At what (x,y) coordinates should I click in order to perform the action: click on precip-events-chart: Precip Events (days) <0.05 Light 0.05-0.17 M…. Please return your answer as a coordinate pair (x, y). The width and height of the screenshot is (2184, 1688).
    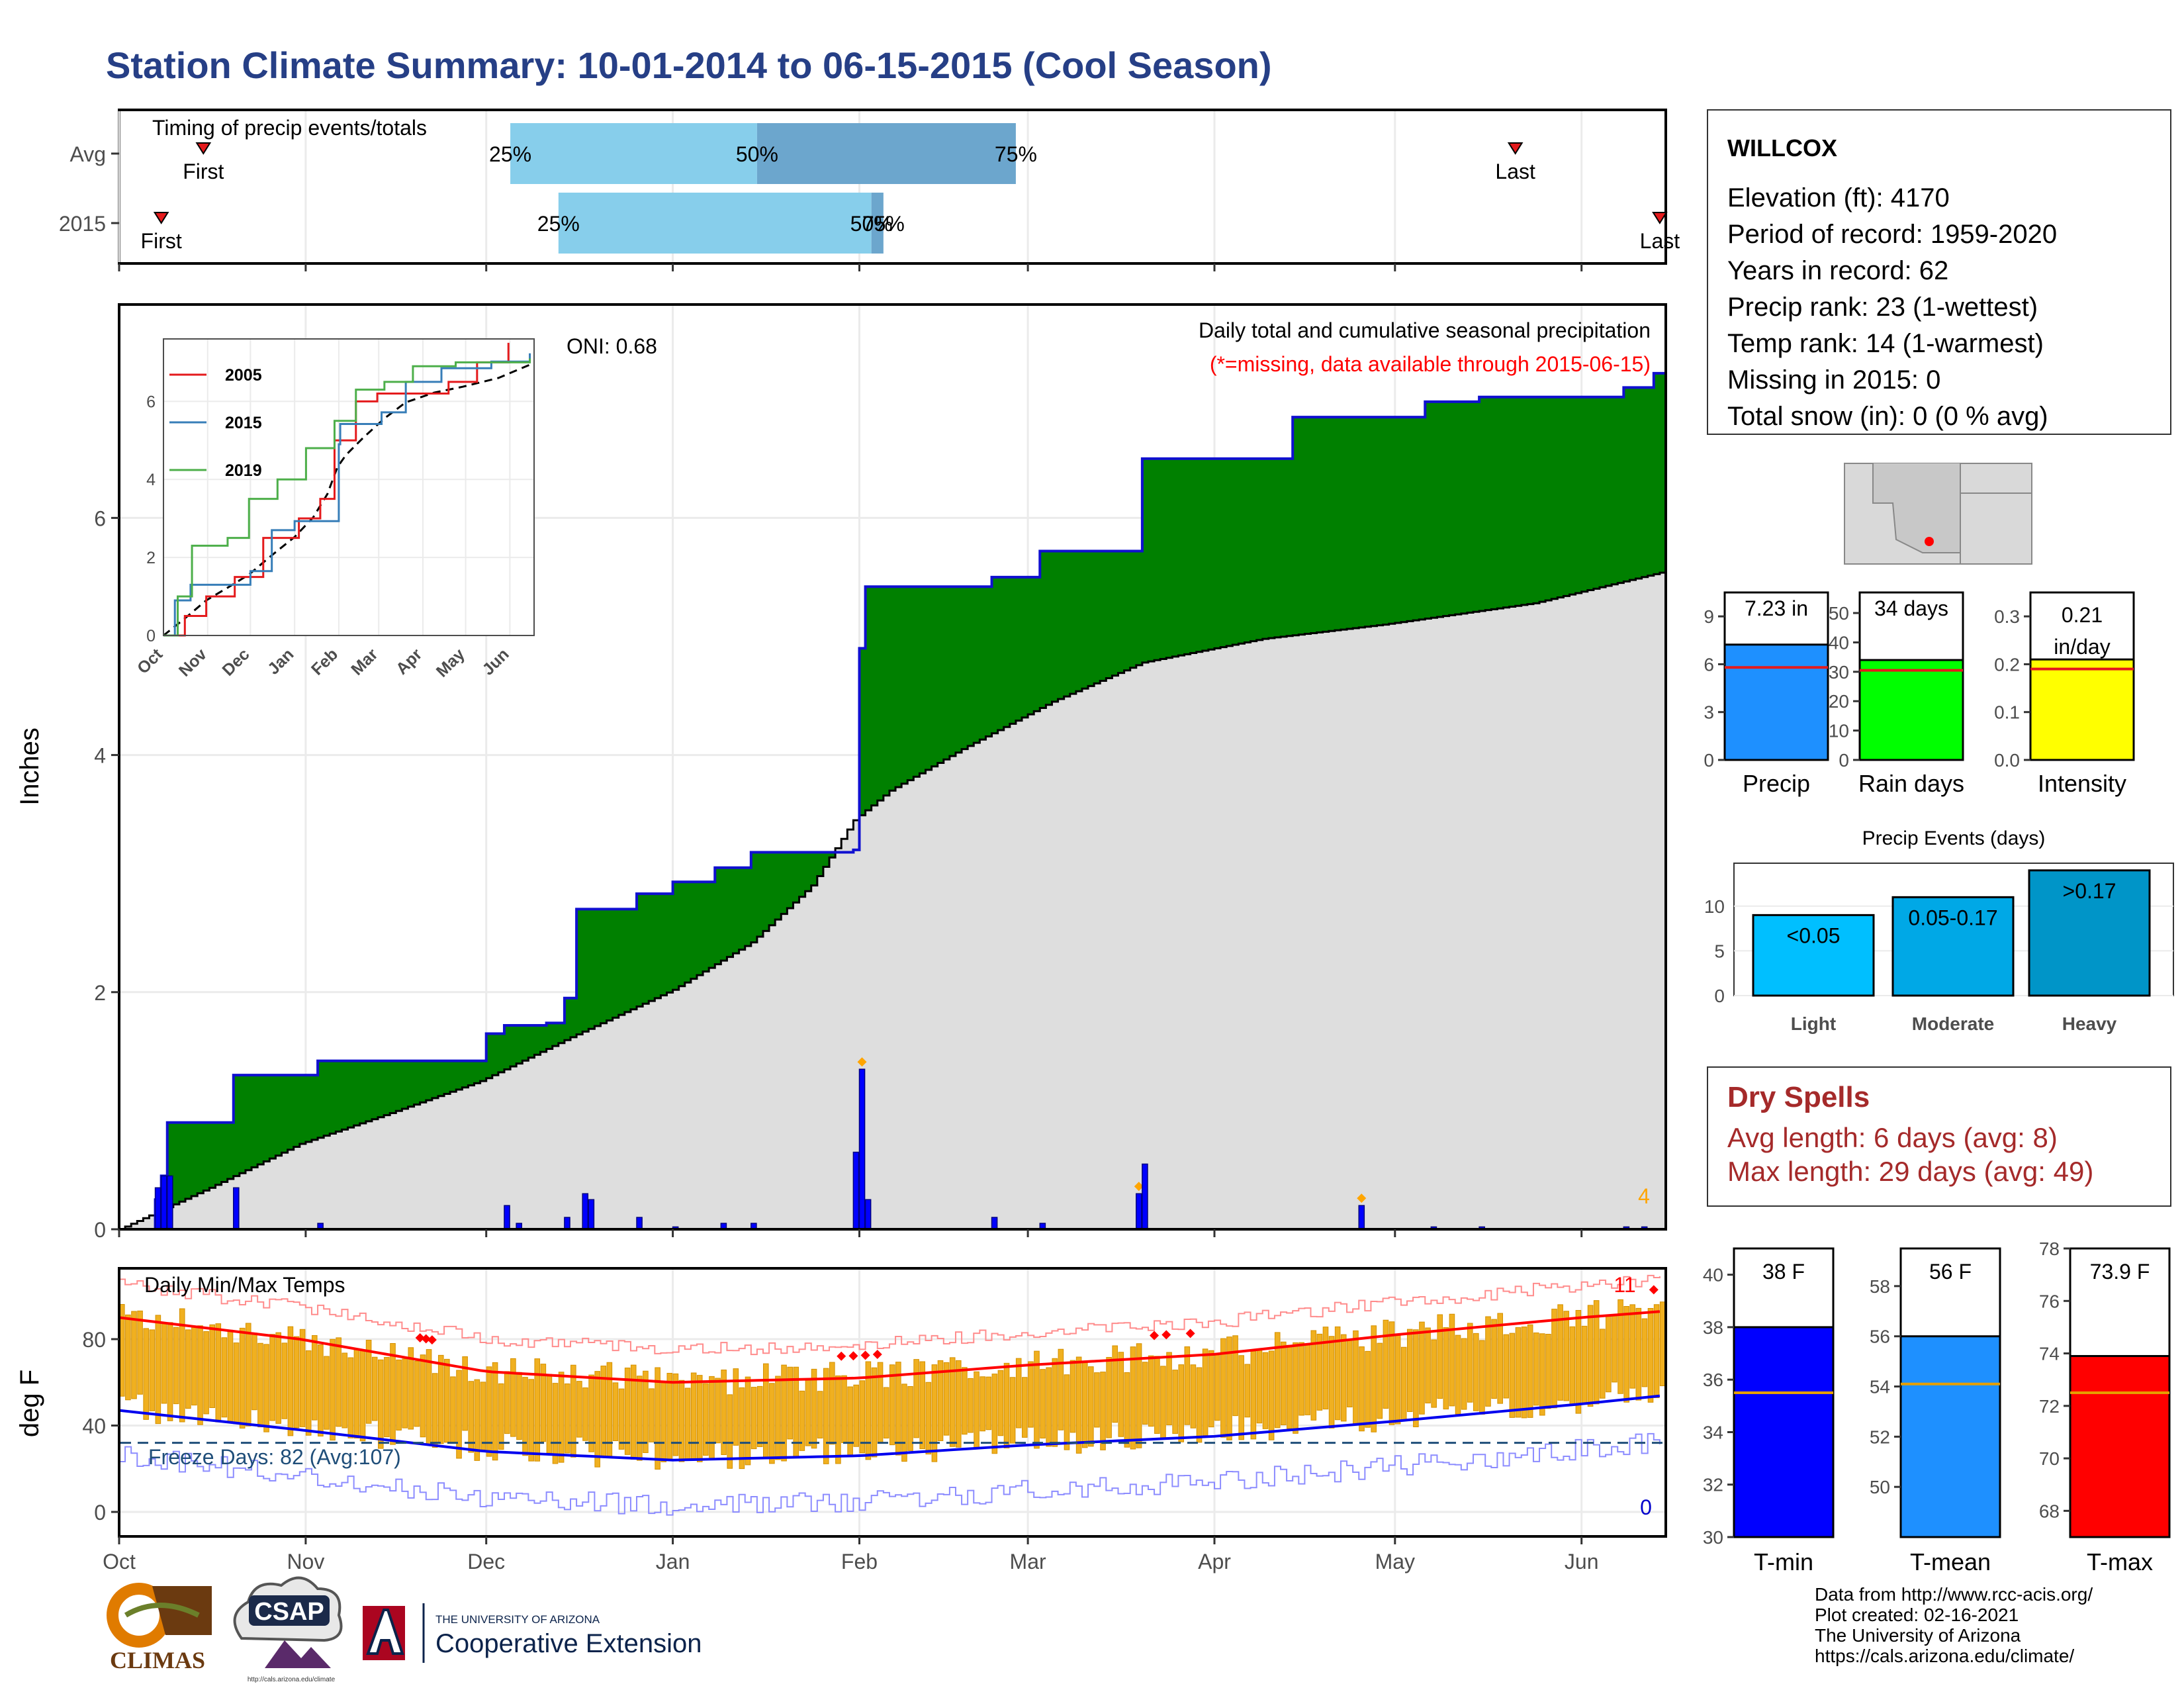
    Looking at the image, I should click on (1939, 930).